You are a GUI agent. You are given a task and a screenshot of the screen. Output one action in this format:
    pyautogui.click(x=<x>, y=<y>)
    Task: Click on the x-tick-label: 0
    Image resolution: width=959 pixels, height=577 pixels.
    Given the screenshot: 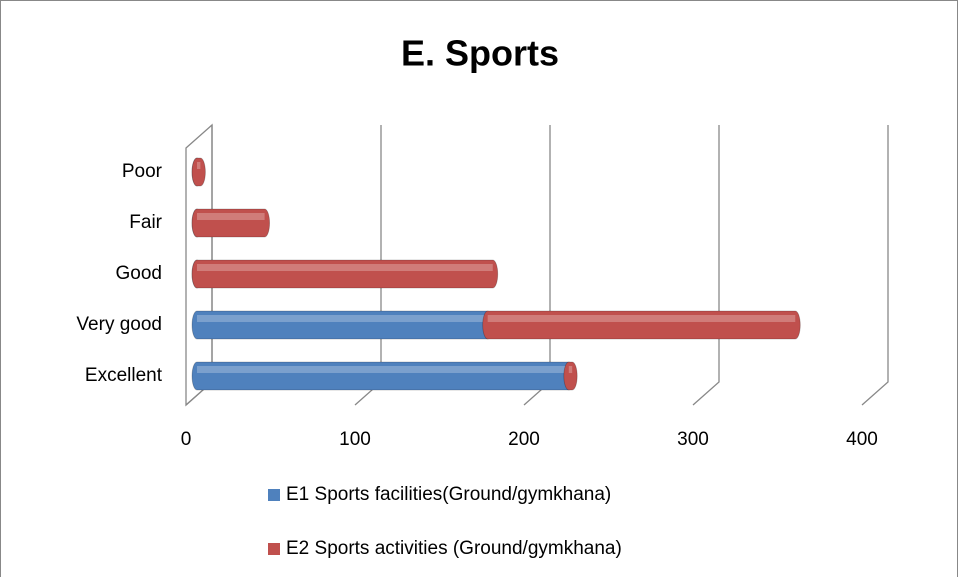 What is the action you would take?
    pyautogui.click(x=186, y=439)
    